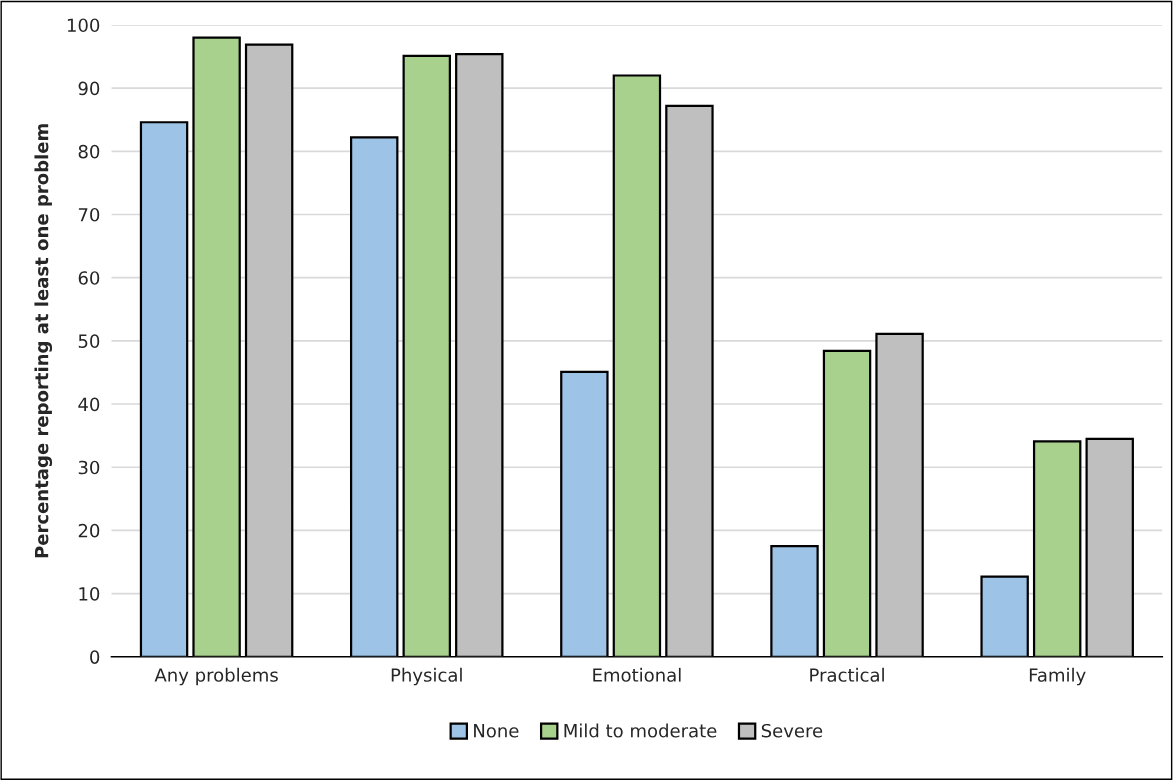 The width and height of the screenshot is (1174, 780). Describe the element at coordinates (89, 404) in the screenshot. I see `y-tick-label: 40` at that location.